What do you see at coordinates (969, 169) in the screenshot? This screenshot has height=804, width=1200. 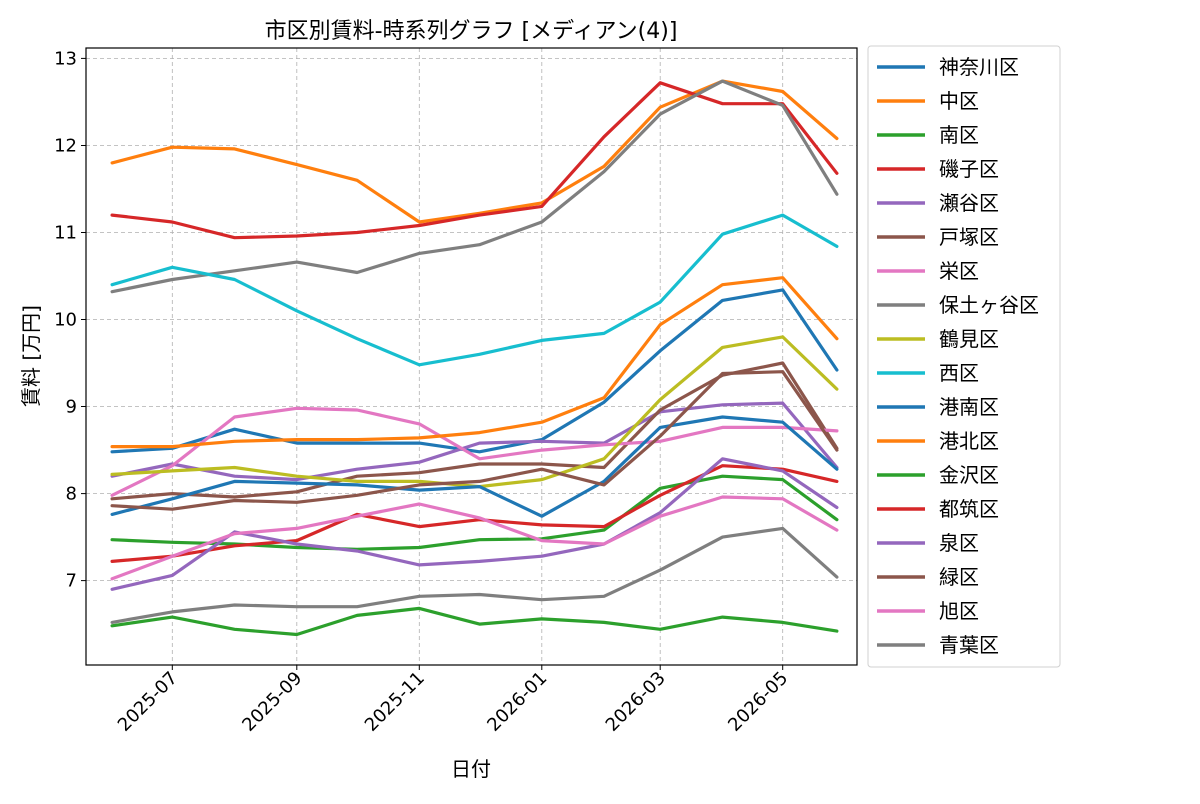 I see `legend-entry-label: 磯子区` at bounding box center [969, 169].